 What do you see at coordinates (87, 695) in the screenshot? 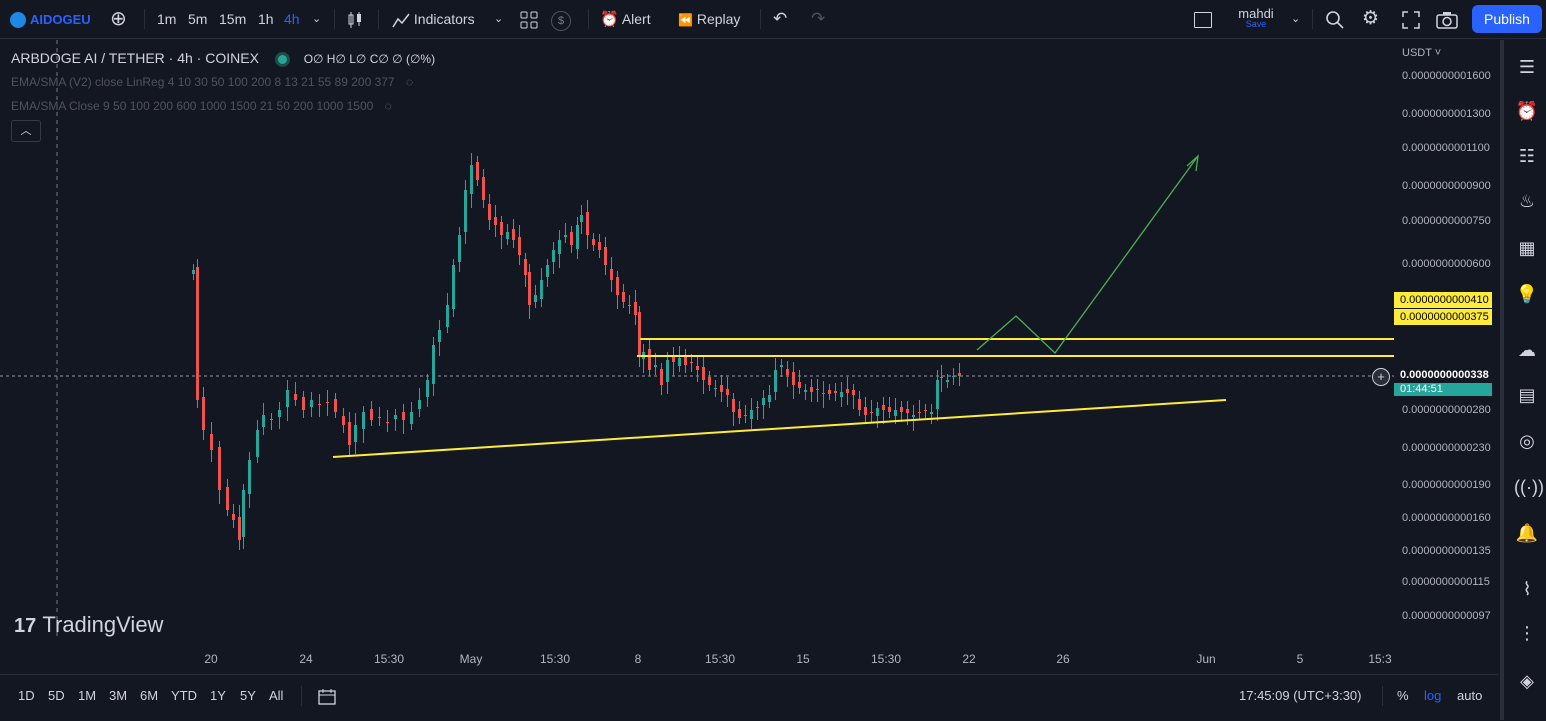
I see `range-1m: 1M` at bounding box center [87, 695].